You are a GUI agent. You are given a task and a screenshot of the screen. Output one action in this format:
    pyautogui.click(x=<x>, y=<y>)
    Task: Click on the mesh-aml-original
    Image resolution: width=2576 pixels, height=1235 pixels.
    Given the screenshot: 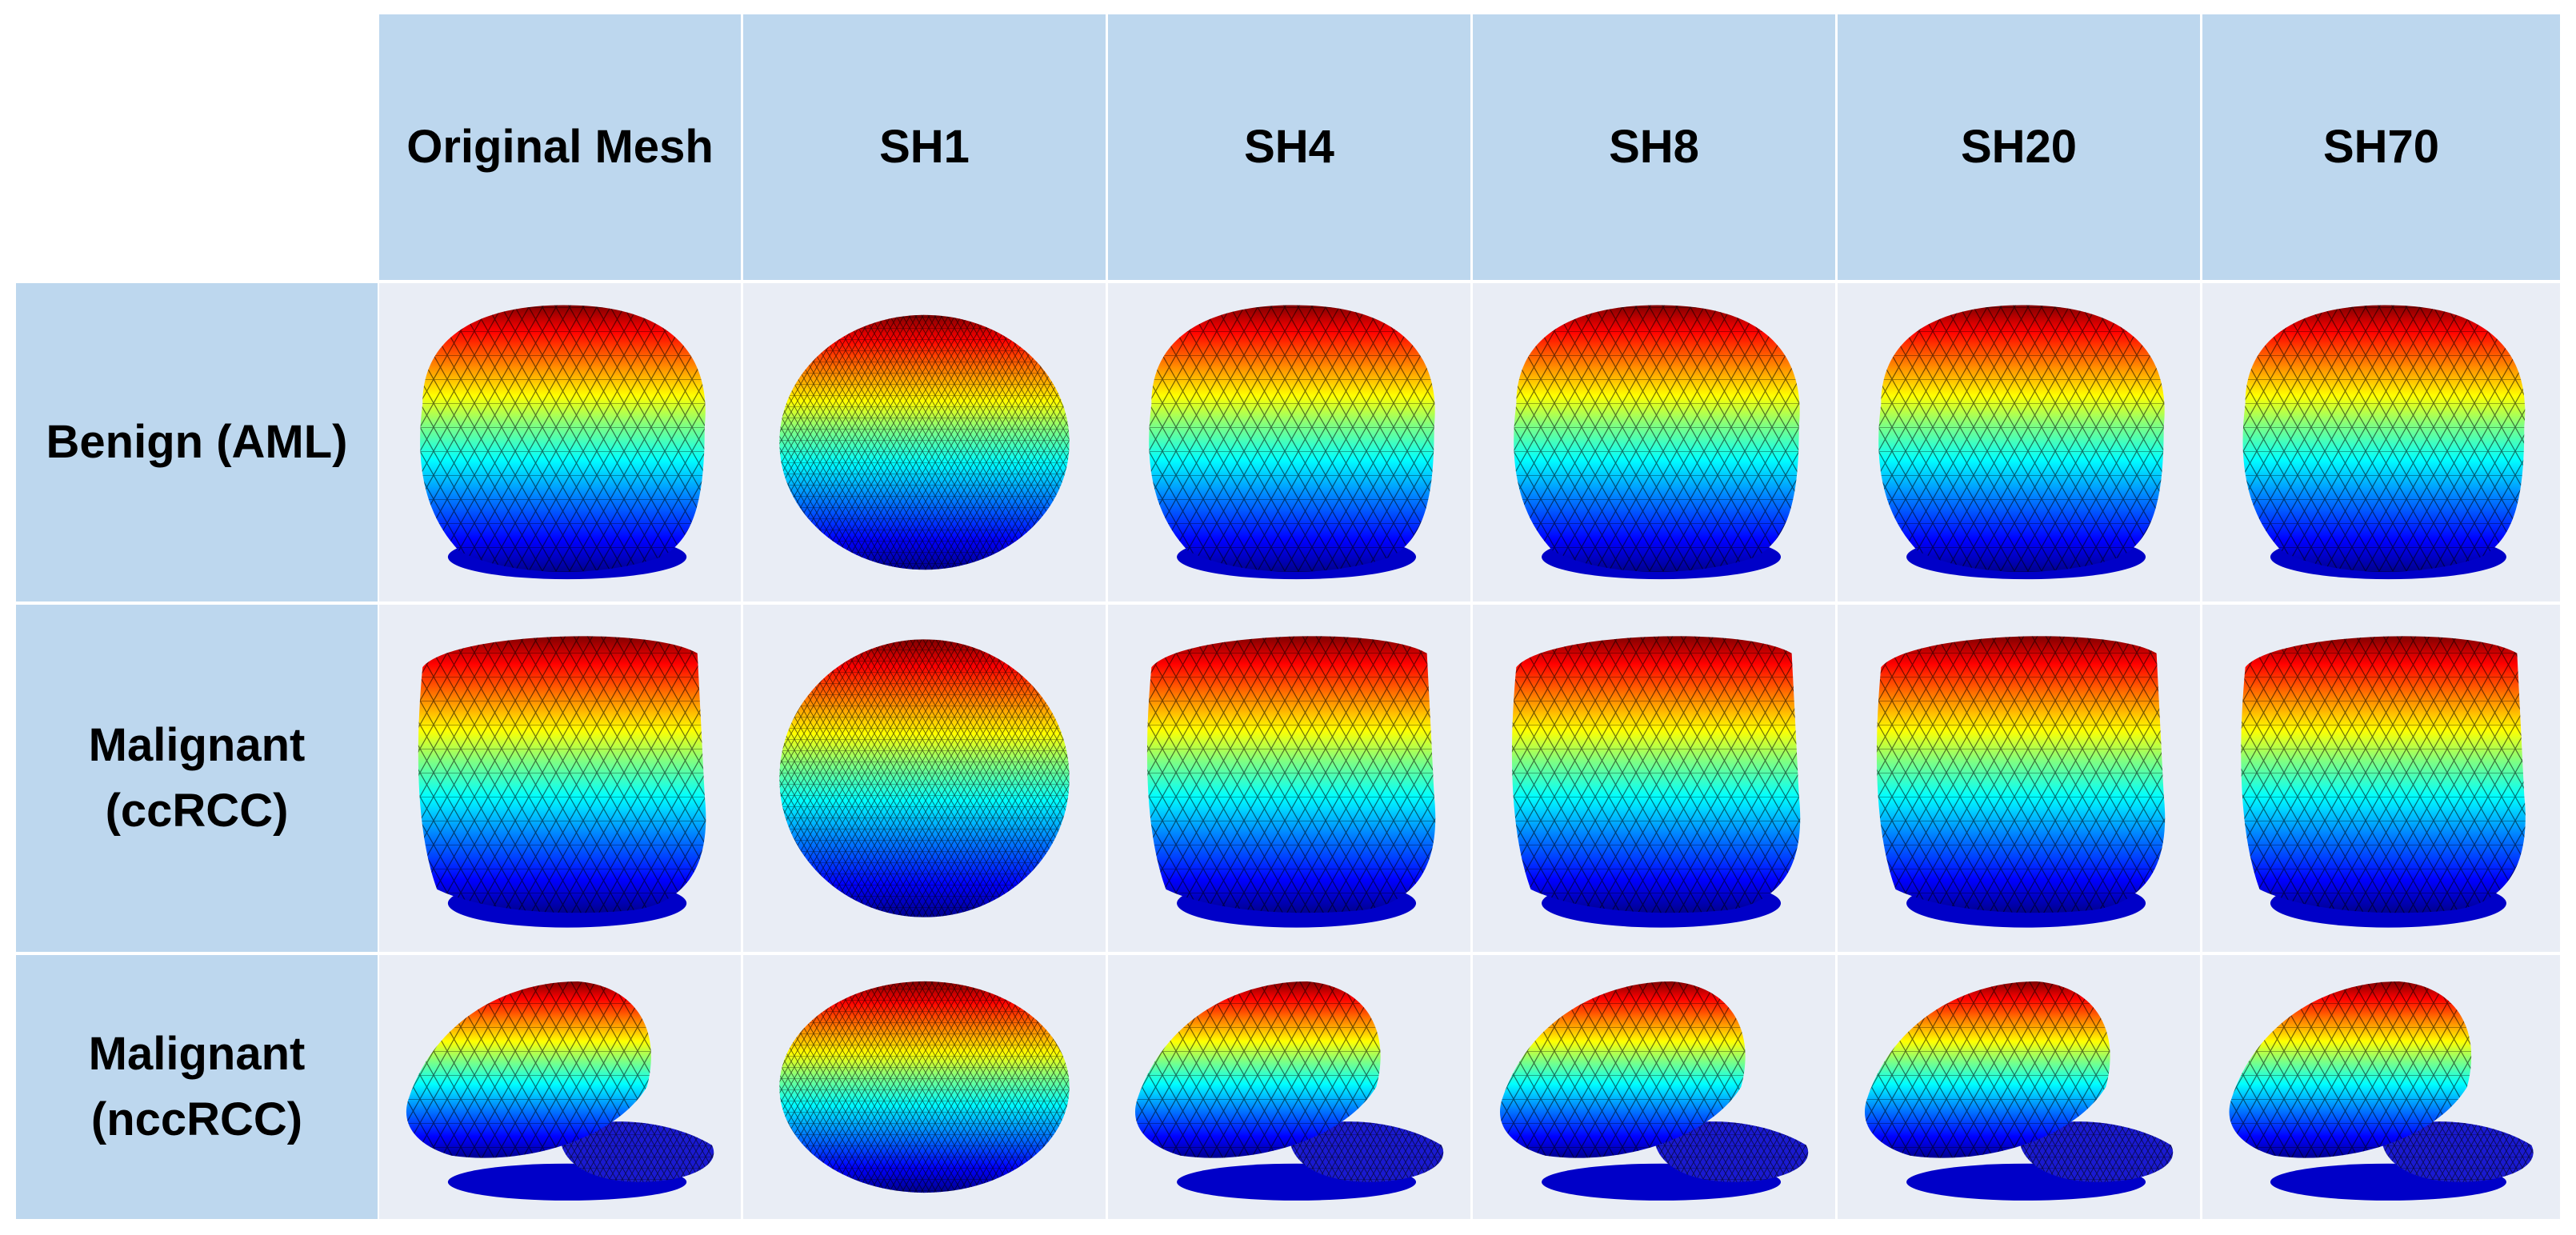 What is the action you would take?
    pyautogui.click(x=563, y=442)
    